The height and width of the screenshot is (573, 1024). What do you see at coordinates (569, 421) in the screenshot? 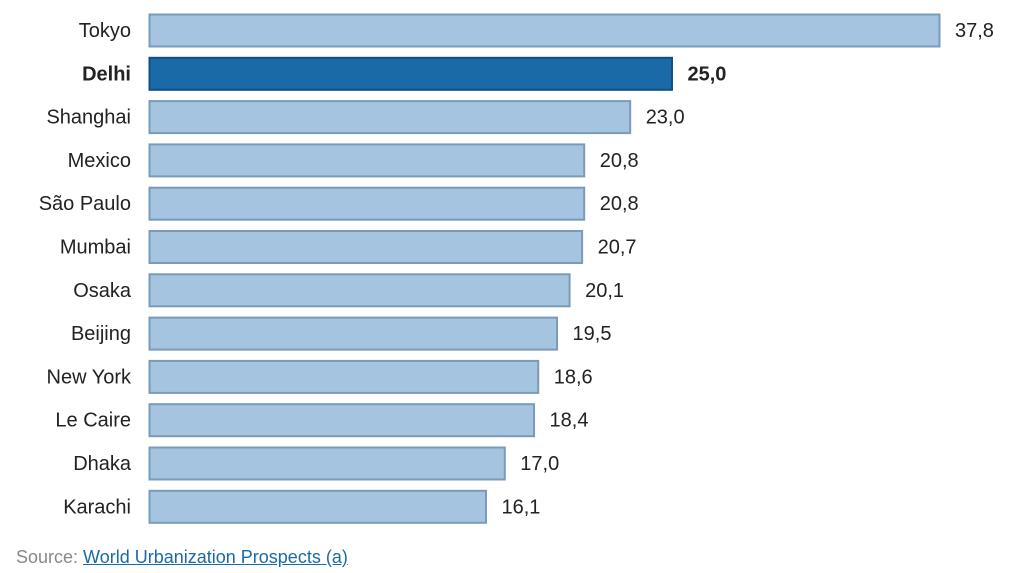
I see `value-label-le-caire: 18,4` at bounding box center [569, 421].